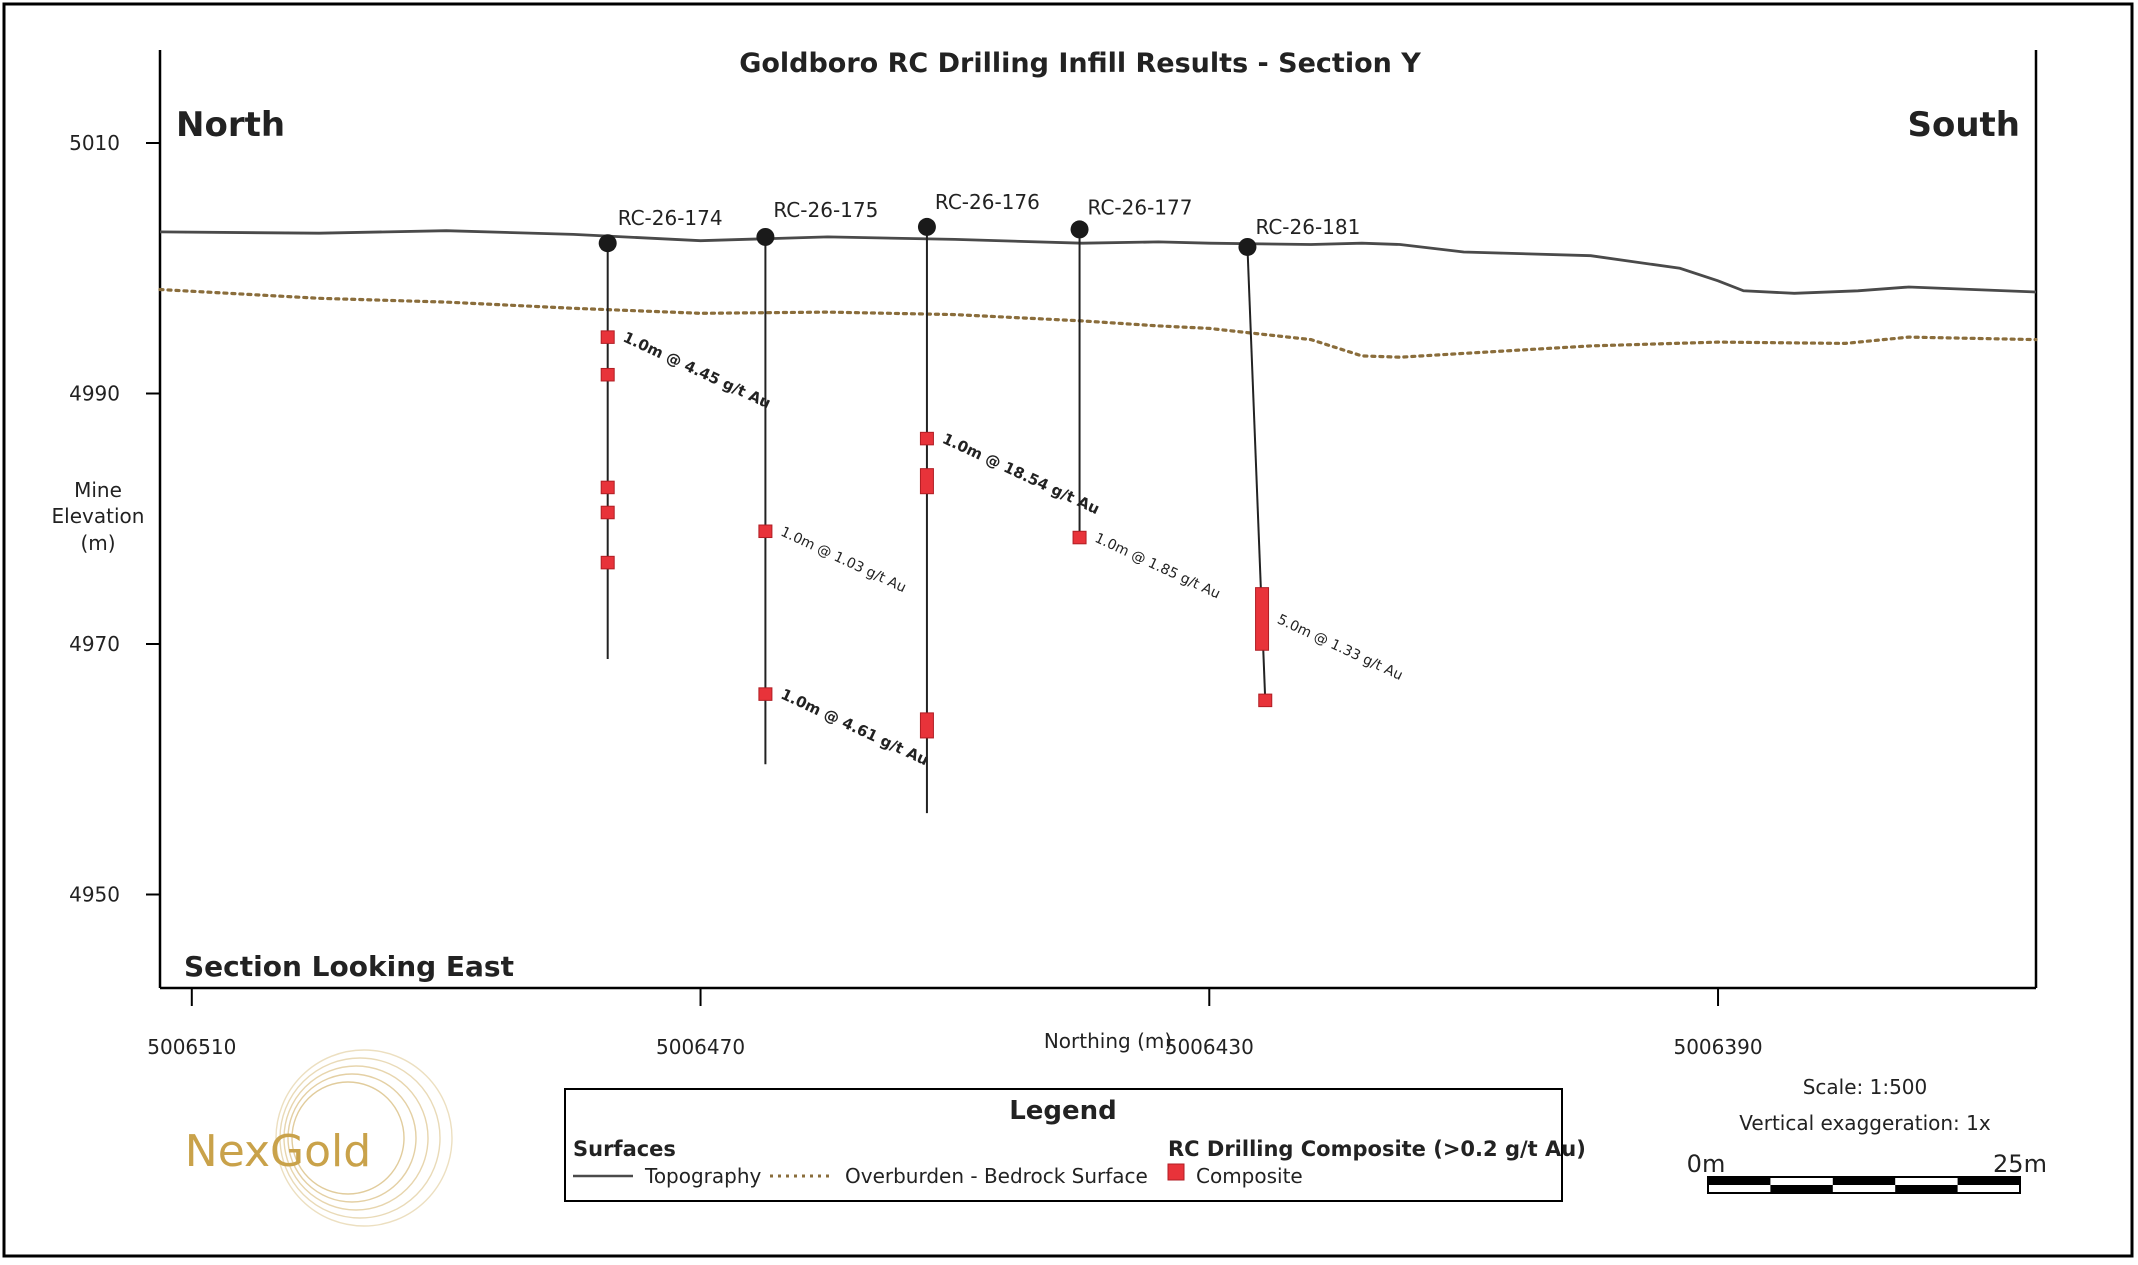 This screenshot has width=2138, height=1265. Describe the element at coordinates (670, 218) in the screenshot. I see `hole-label: RC-26-174` at that location.